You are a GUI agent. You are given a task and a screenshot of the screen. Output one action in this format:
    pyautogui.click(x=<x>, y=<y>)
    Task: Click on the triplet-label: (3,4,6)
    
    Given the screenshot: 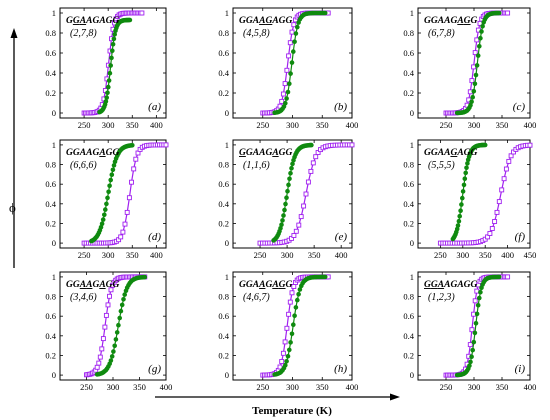 What is the action you would take?
    pyautogui.click(x=83, y=297)
    